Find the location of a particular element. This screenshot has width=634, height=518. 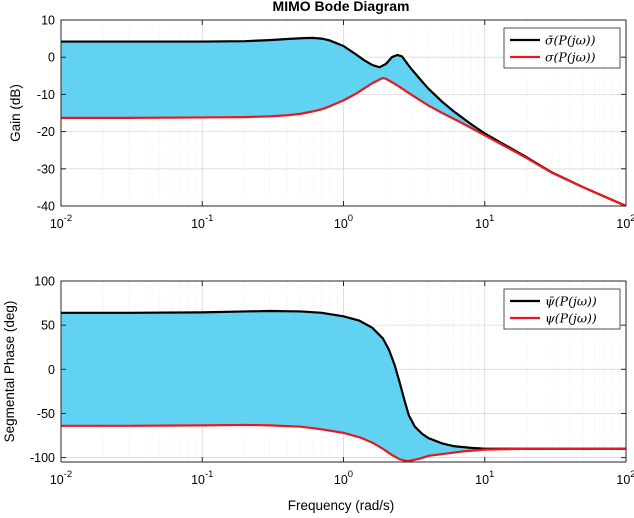

gain-x-tick-label: 10² is located at coordinates (625, 222).